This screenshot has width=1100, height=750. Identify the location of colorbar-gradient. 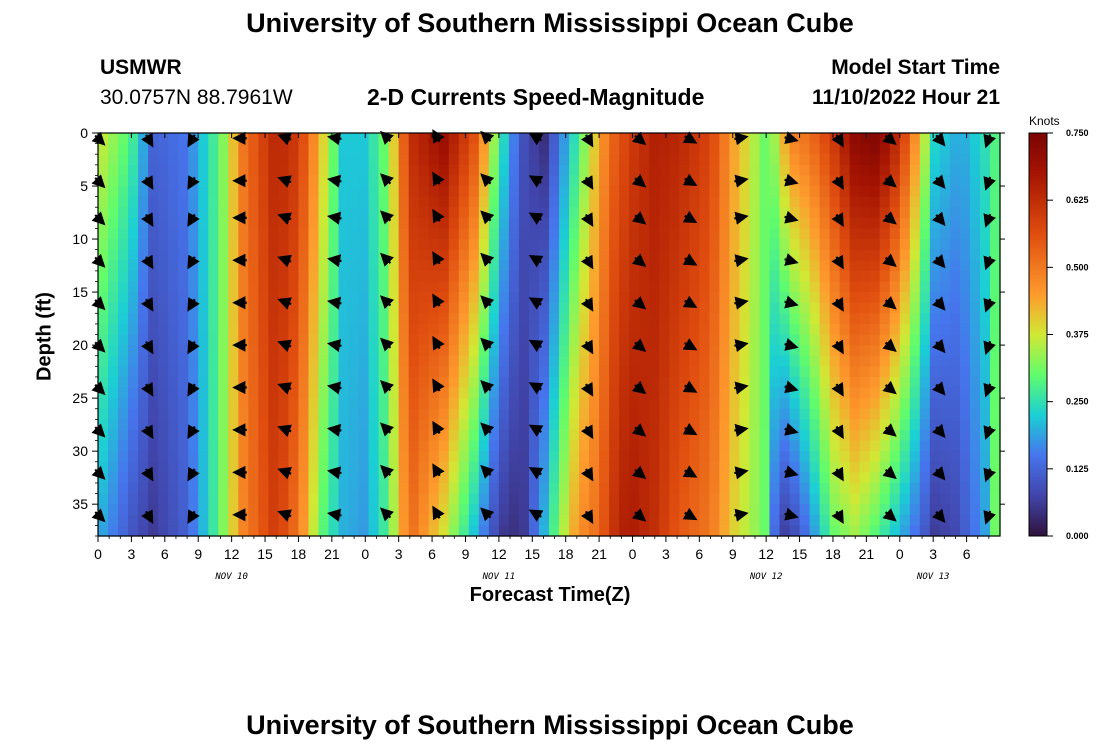
(1038, 334).